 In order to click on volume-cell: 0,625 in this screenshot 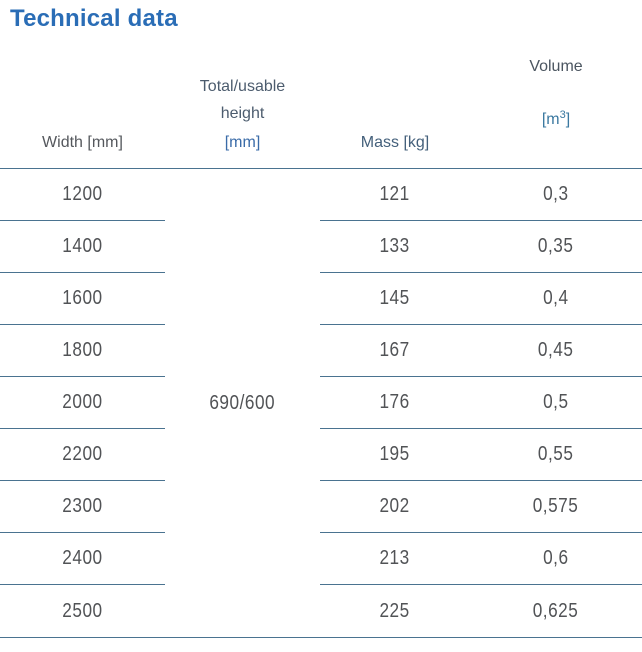, I will do `click(556, 611)`.